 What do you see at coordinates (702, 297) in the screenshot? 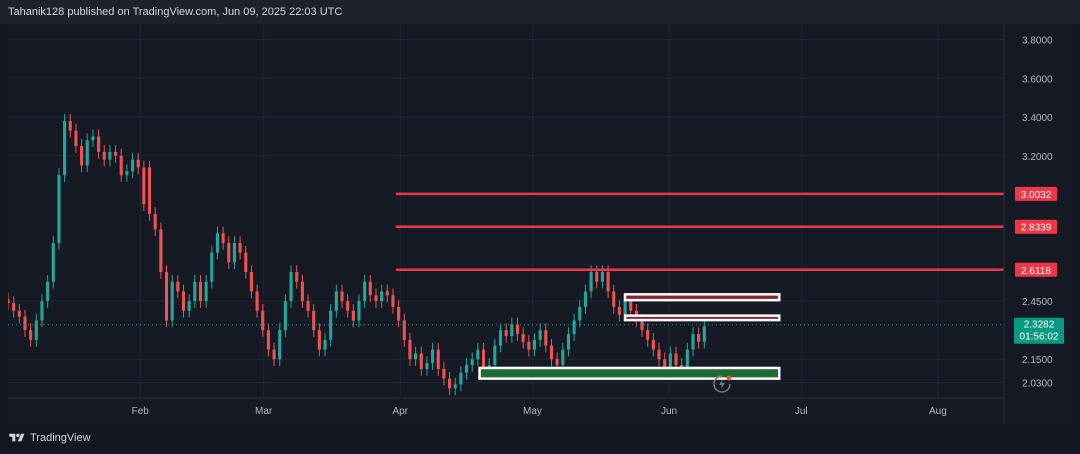
I see `supply-zone` at bounding box center [702, 297].